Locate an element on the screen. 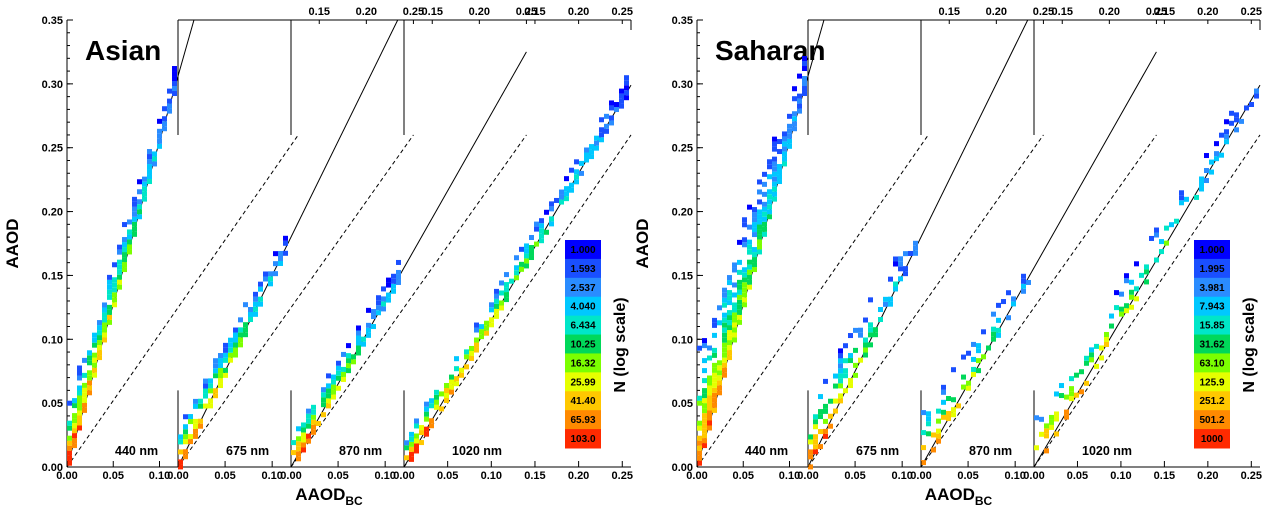  colorbar-label: 63.10 is located at coordinates (1211, 363).